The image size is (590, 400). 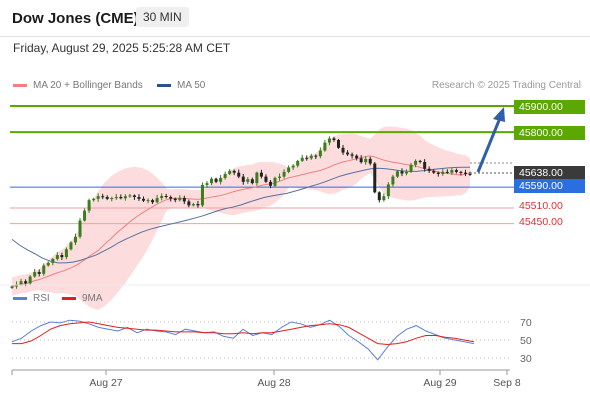 I want to click on legend-ma50: MA 50, so click(x=181, y=85).